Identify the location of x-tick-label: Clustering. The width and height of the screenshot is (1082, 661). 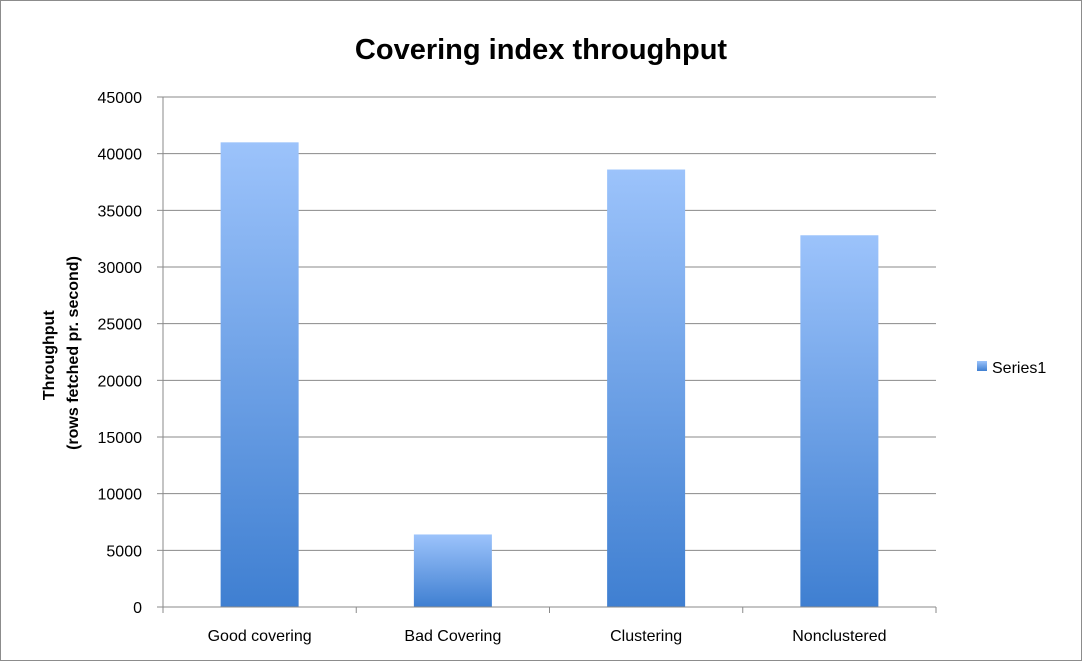
(646, 636).